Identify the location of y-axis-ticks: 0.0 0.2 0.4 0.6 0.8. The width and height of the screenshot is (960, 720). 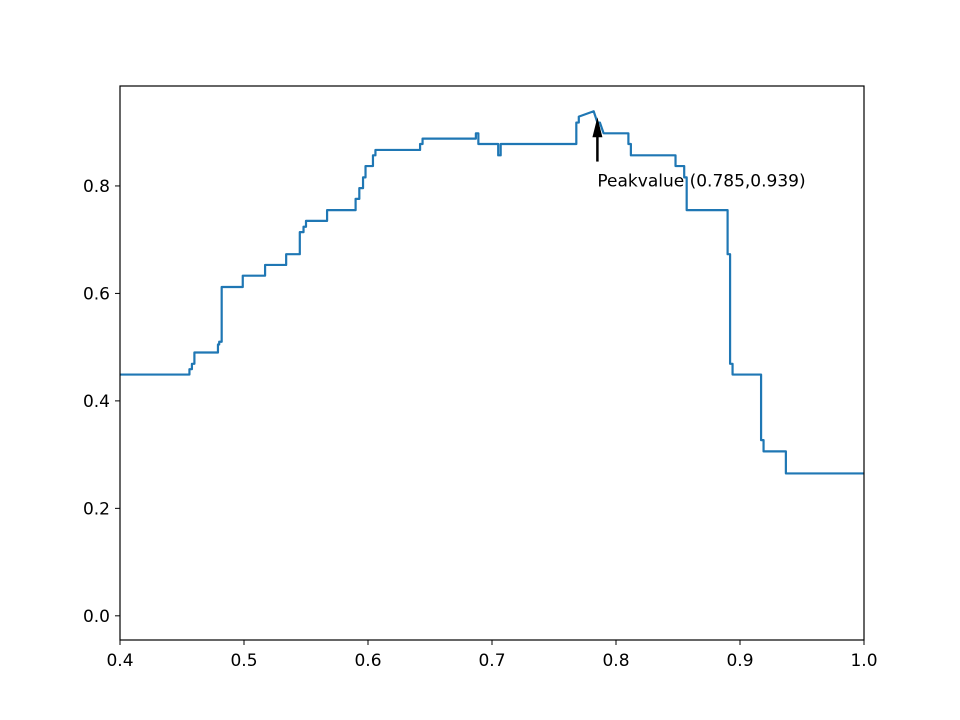
(101, 402).